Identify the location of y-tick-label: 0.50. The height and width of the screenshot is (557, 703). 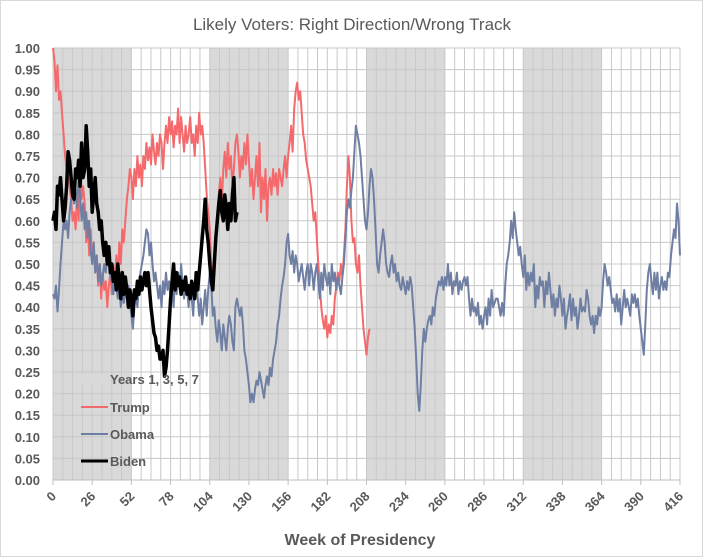
(27, 264).